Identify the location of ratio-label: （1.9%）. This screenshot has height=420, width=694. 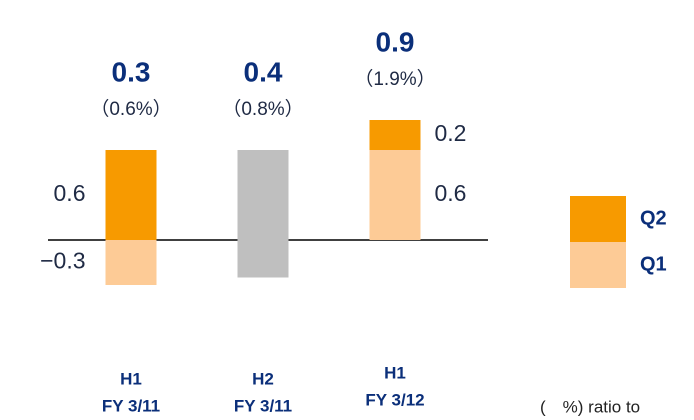
(394, 79).